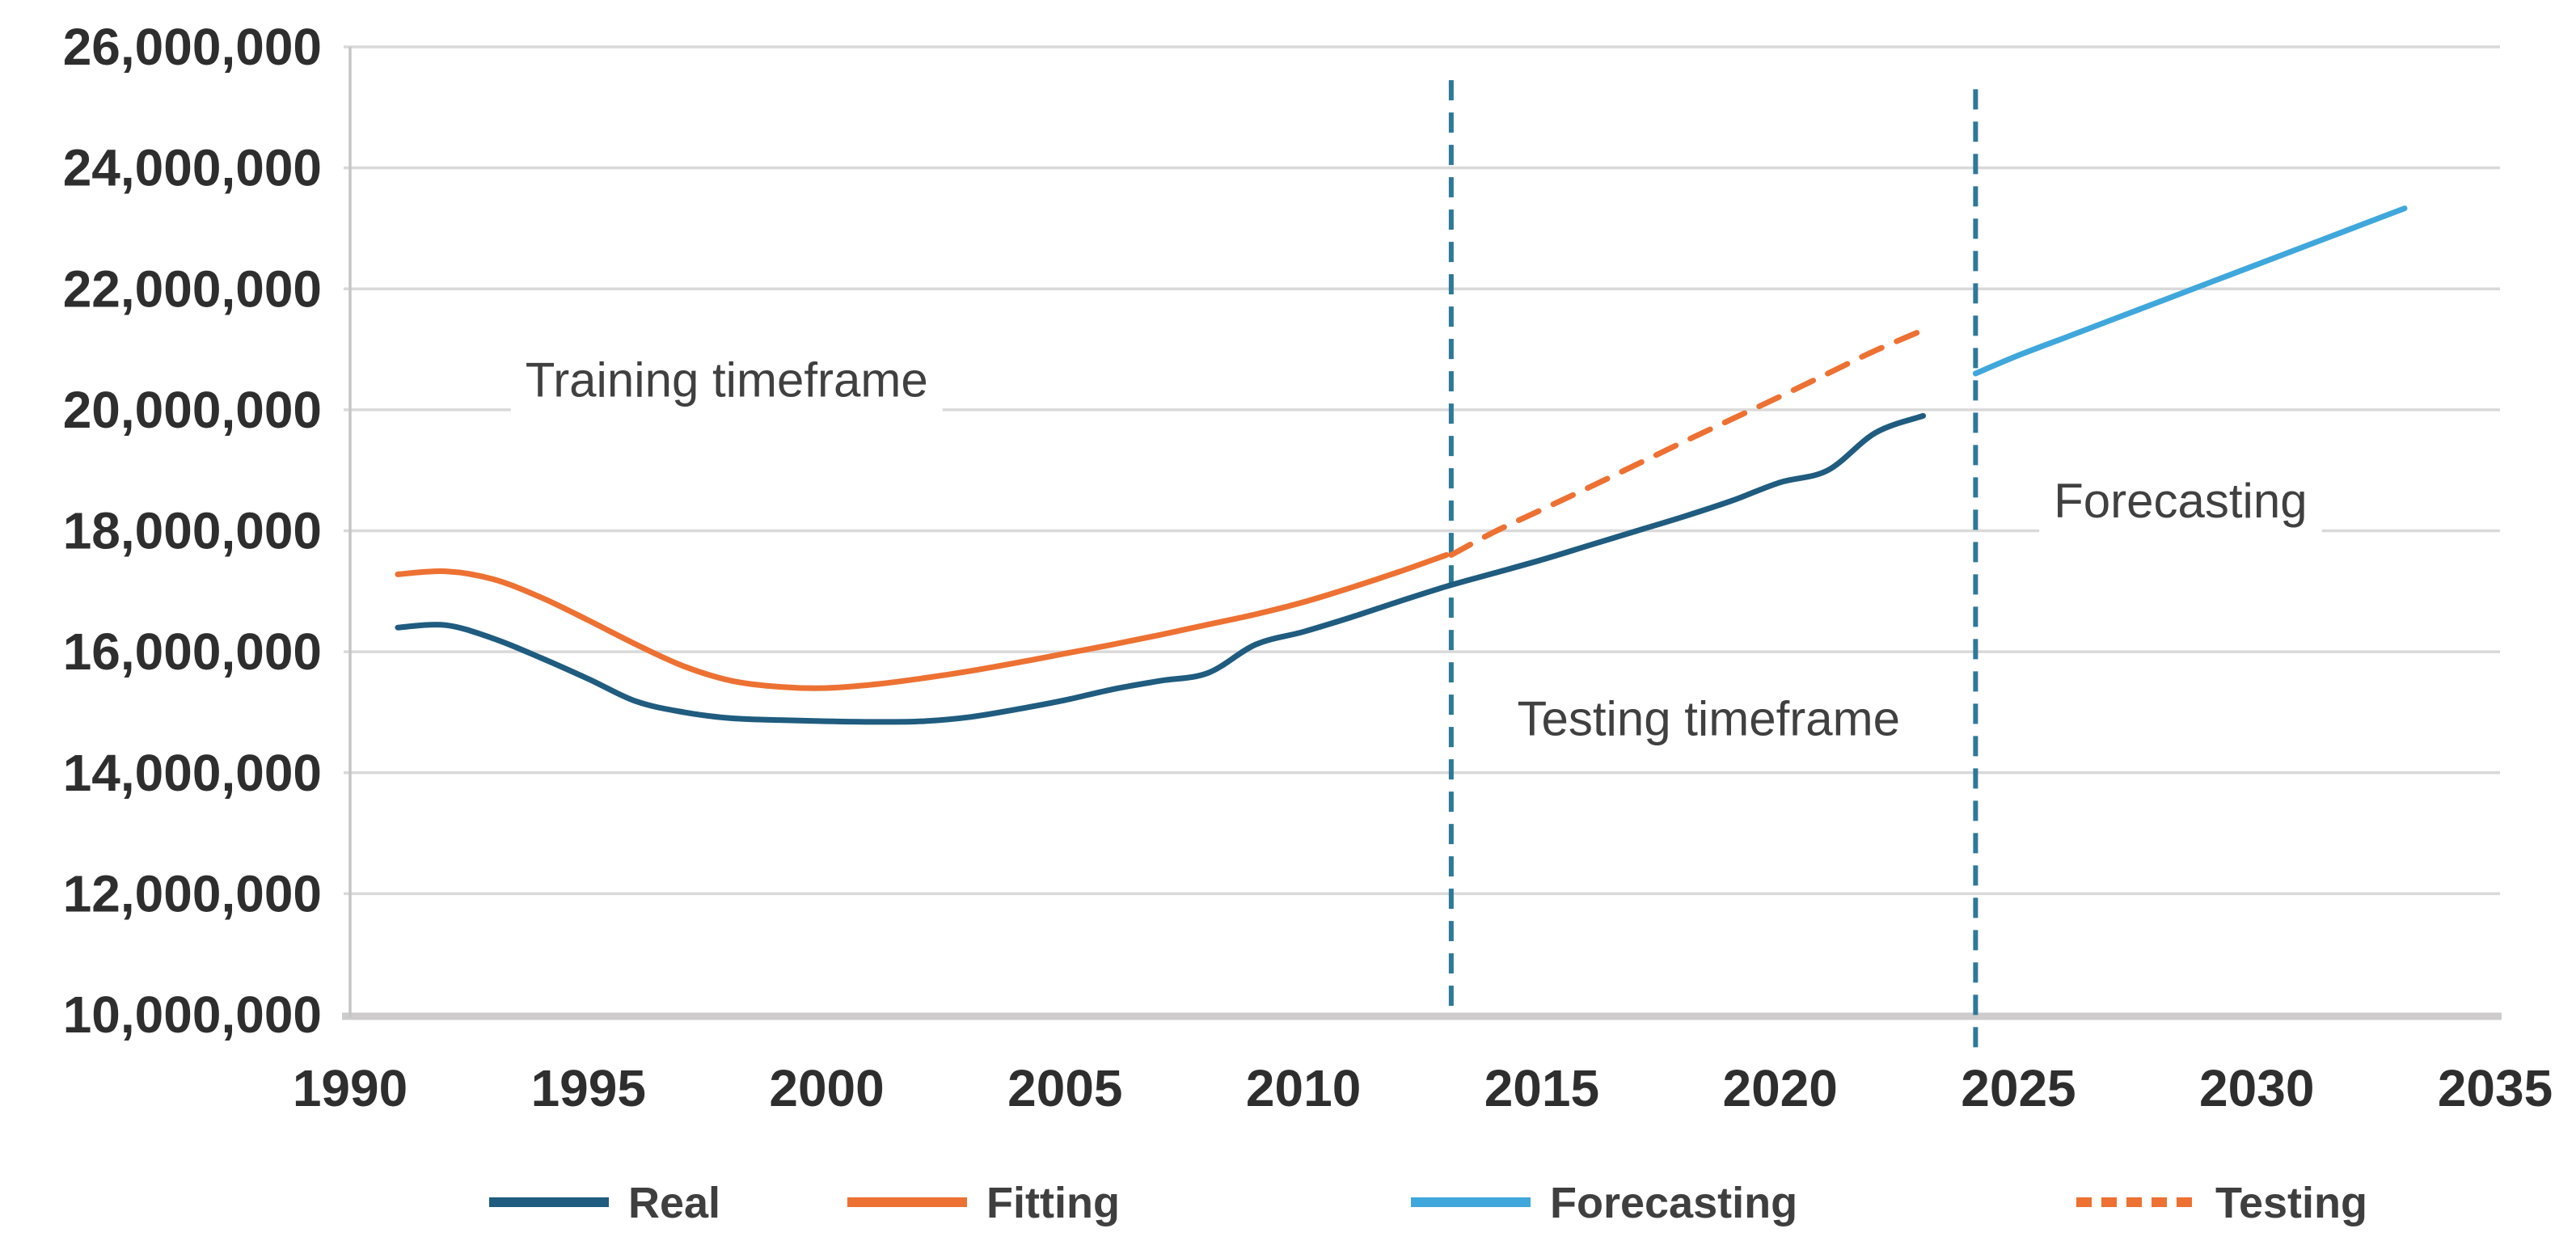 The width and height of the screenshot is (2576, 1258). I want to click on y-axis-tick-label: 26,000,000, so click(192, 47).